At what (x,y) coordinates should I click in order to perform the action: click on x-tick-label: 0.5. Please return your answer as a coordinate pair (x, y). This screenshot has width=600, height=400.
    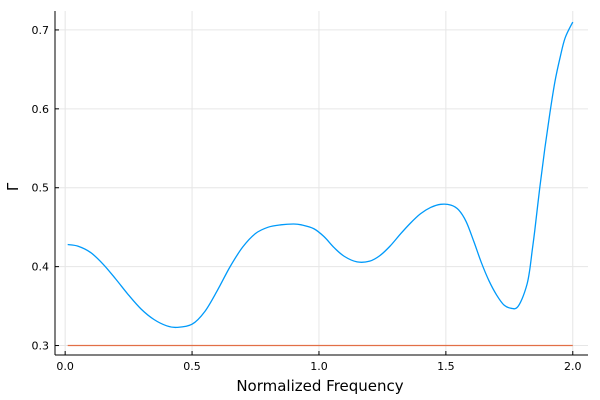
    Looking at the image, I should click on (192, 366).